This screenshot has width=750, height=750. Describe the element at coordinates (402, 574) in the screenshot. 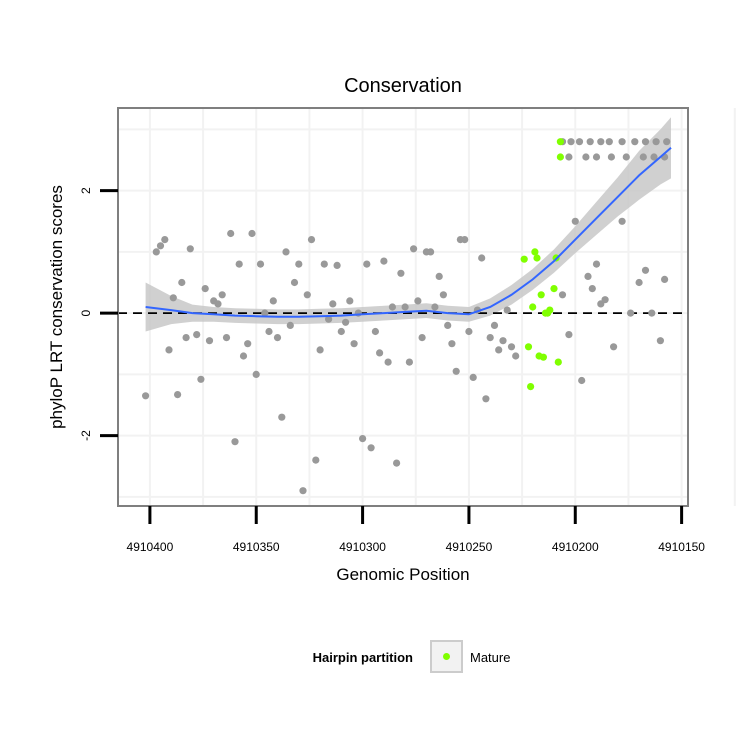

I see `x-axis-title: Genomic Position` at that location.